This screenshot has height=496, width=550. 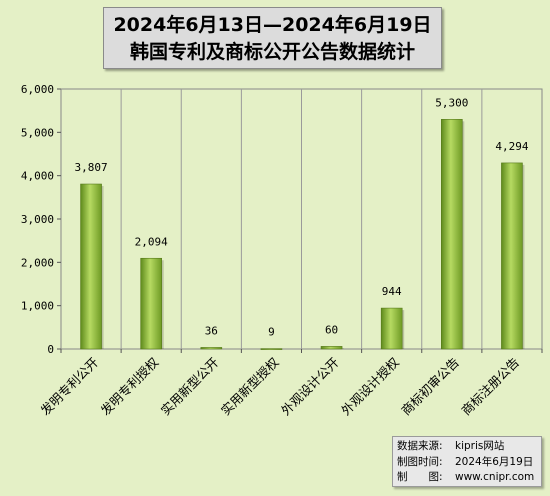 What do you see at coordinates (511, 146) in the screenshot?
I see `data-label: 4,294` at bounding box center [511, 146].